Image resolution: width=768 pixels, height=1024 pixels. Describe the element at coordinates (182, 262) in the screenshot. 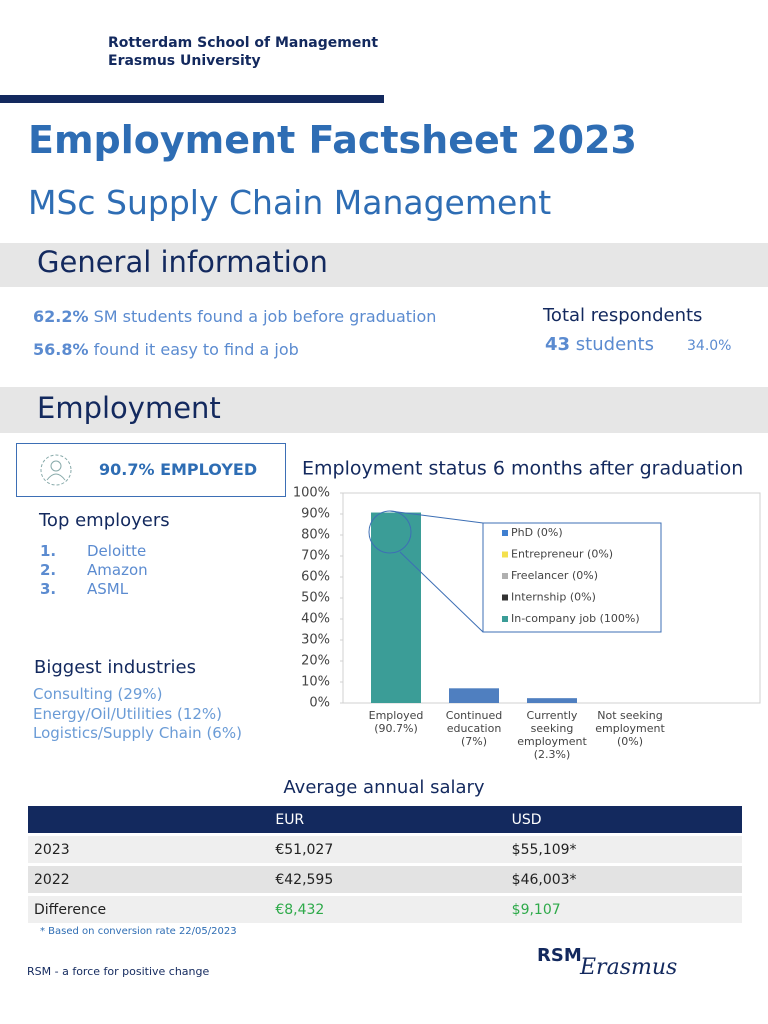

I see `section-heading: General information` at that location.